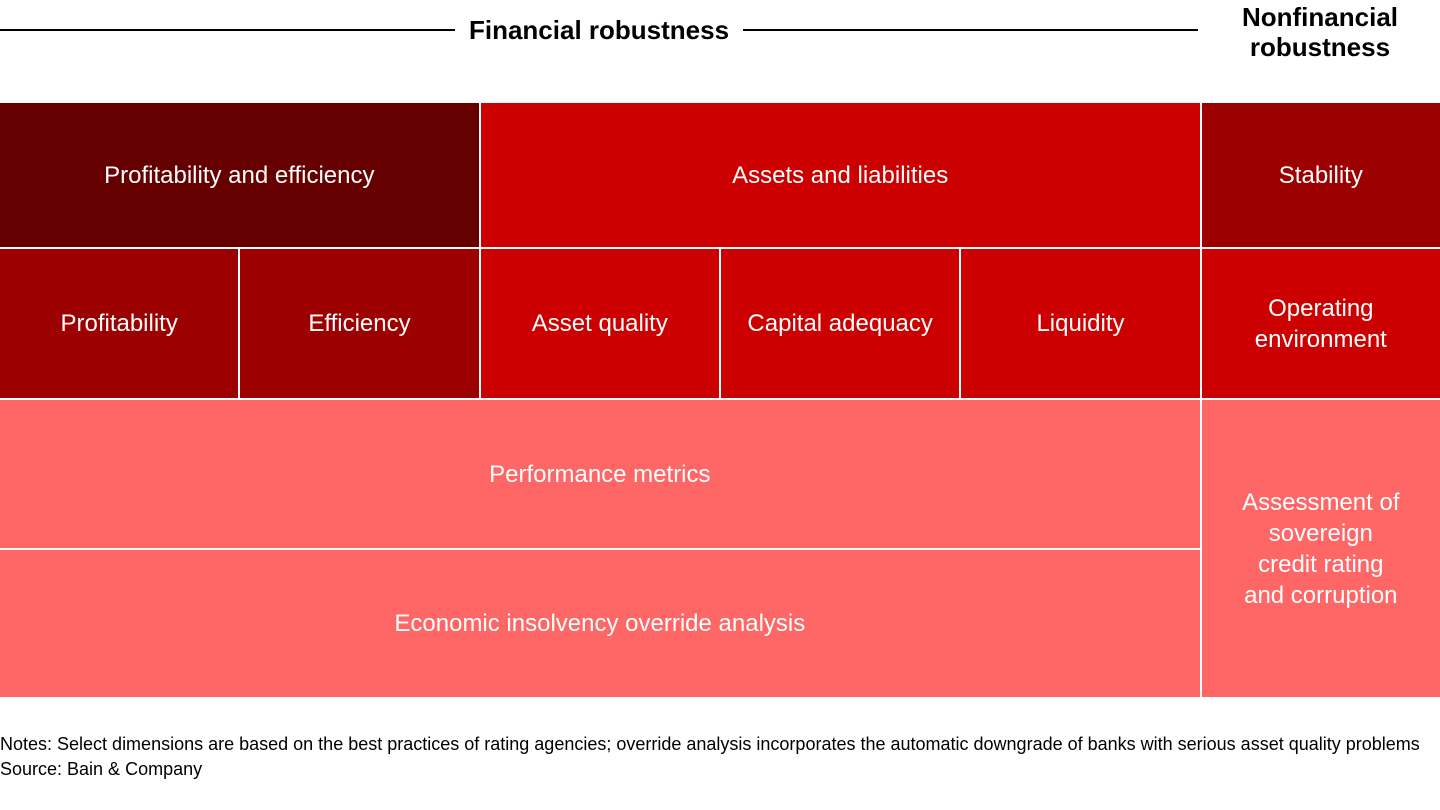 The height and width of the screenshot is (810, 1440). I want to click on financial-robustness-title: Financial robustness, so click(599, 29).